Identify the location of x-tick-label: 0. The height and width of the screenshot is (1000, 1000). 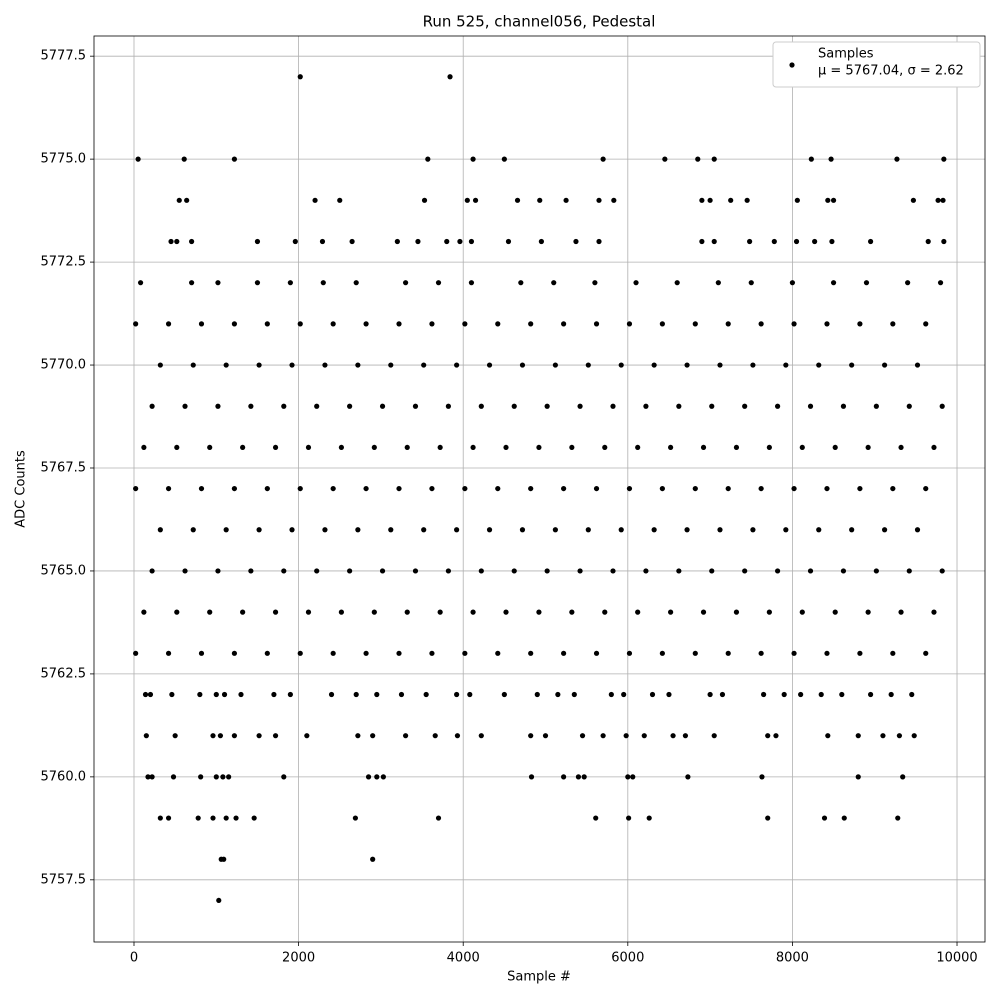
(134, 958).